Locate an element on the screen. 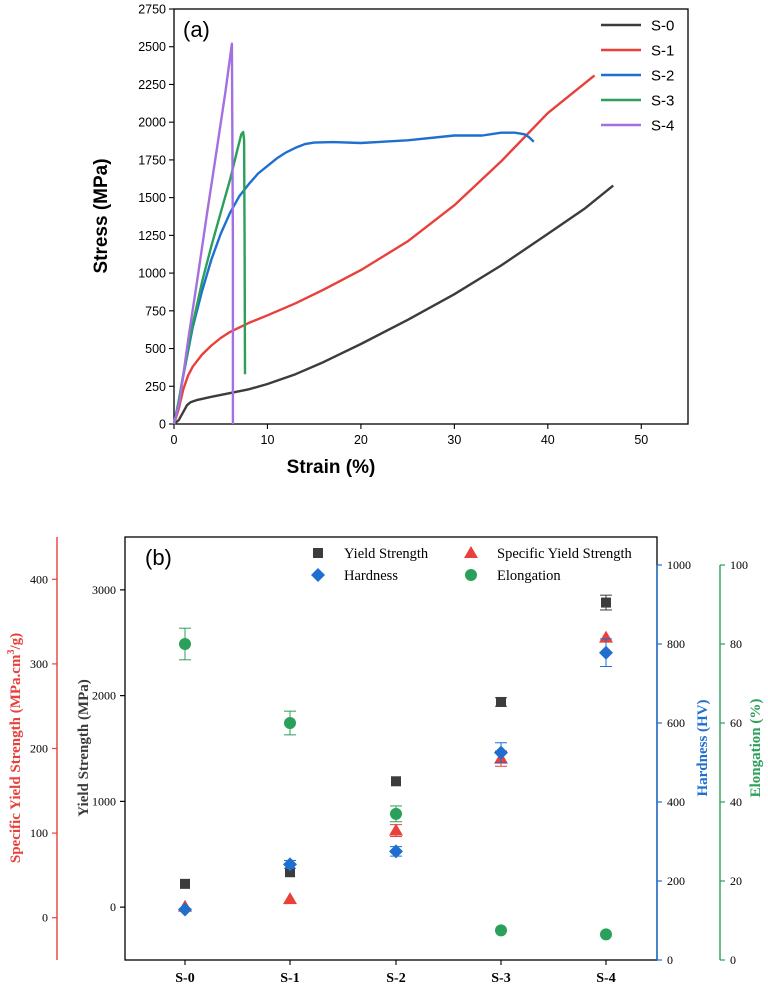 The height and width of the screenshot is (989, 768). elongation-axis-title: Elongation (%) is located at coordinates (756, 748).